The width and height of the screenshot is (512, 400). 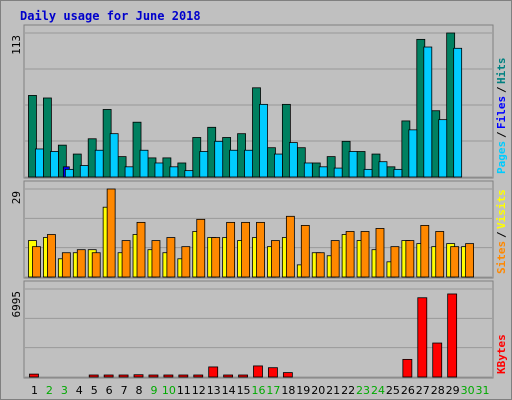 What do you see at coordinates (501, 209) in the screenshot?
I see `legend-label-visits: Visits` at bounding box center [501, 209].